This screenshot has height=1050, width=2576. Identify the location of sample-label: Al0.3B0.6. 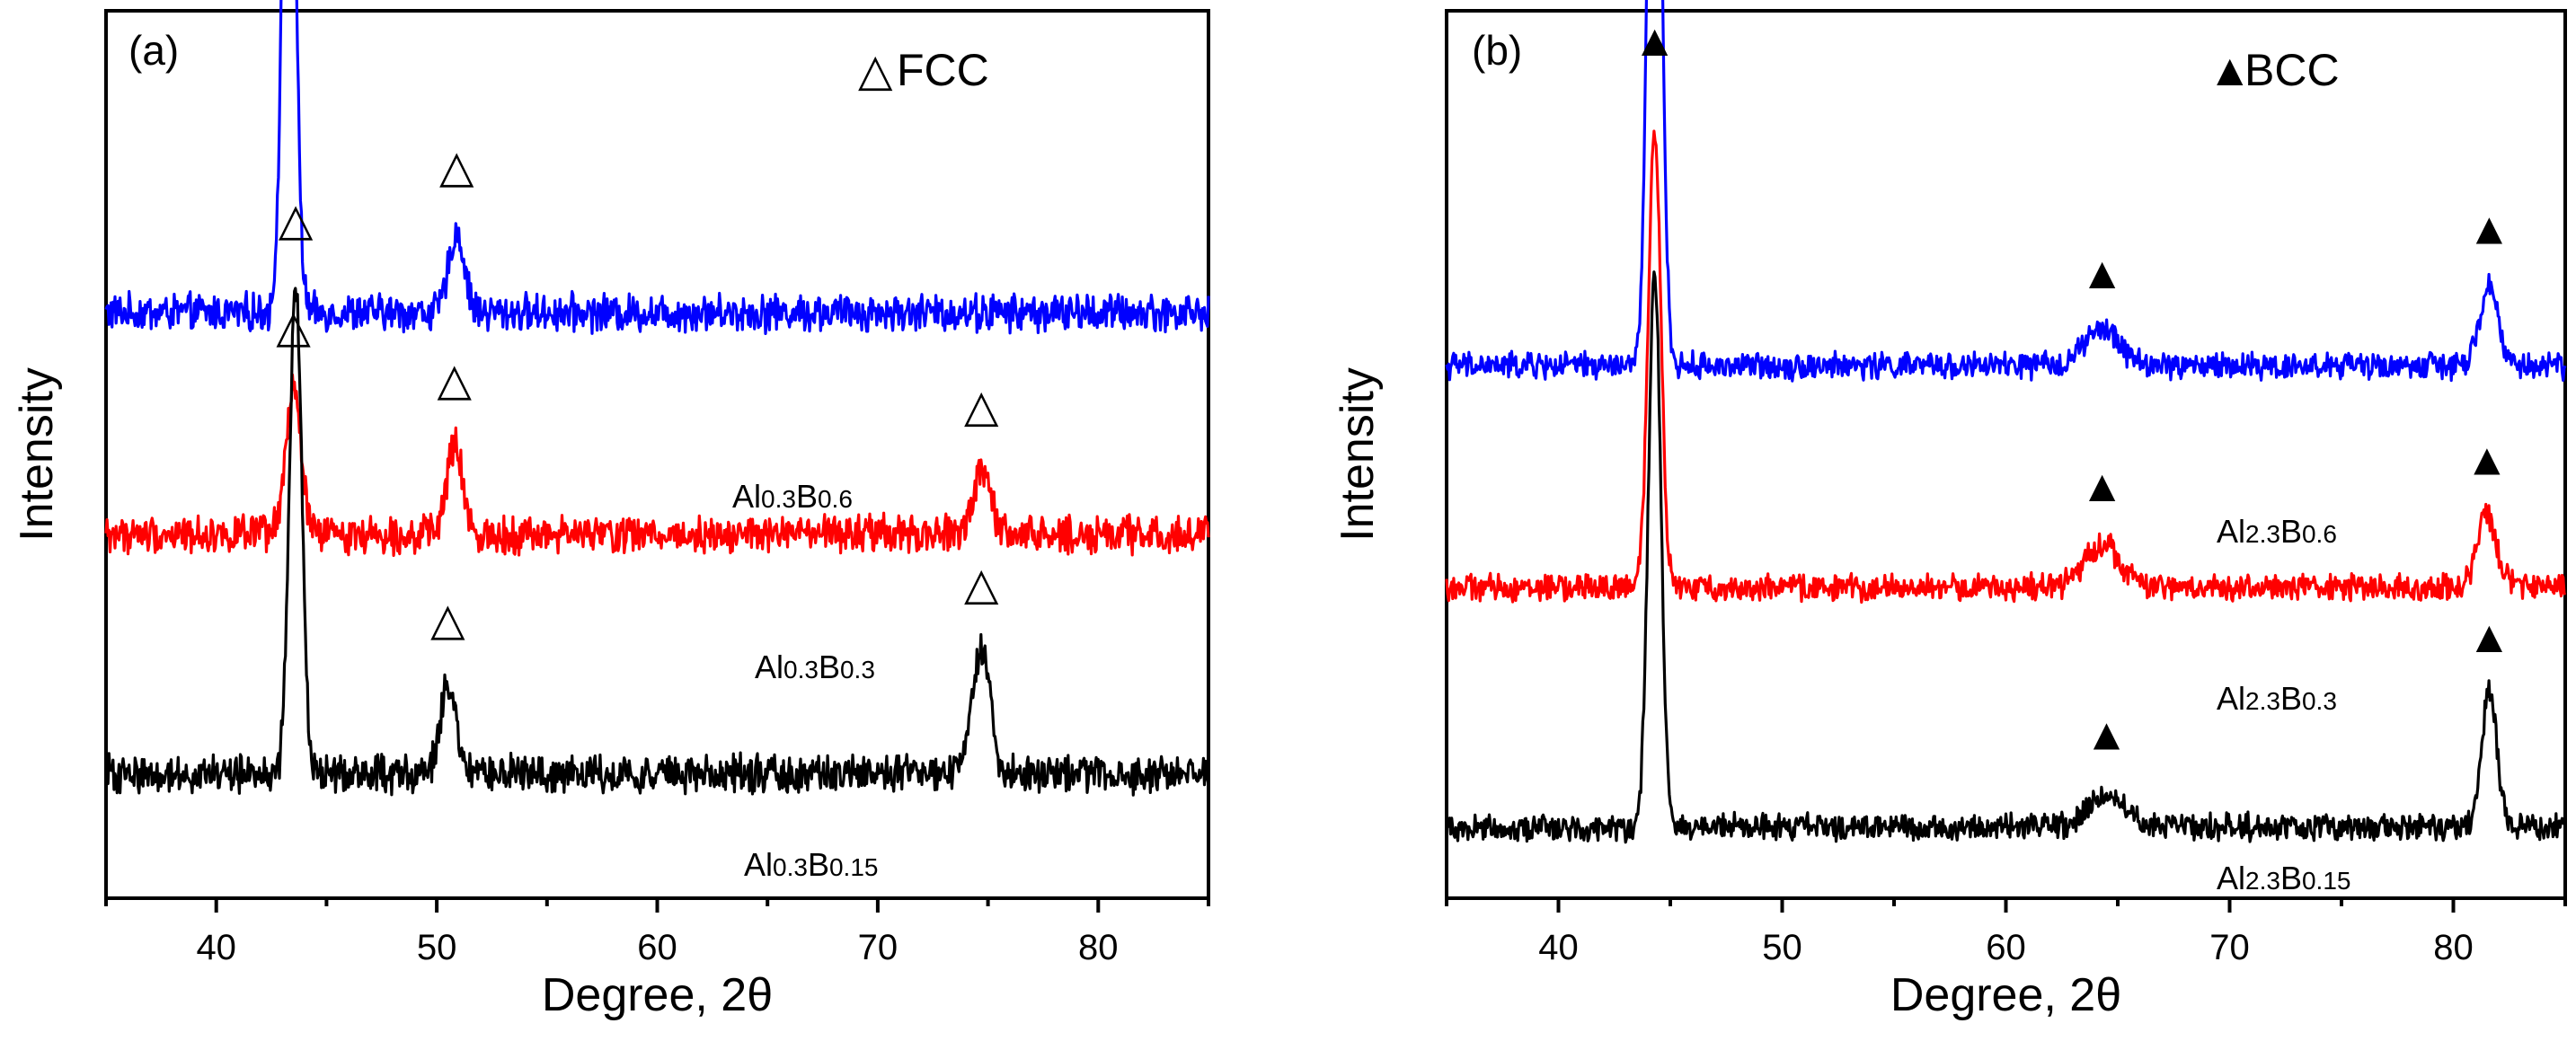
(793, 496).